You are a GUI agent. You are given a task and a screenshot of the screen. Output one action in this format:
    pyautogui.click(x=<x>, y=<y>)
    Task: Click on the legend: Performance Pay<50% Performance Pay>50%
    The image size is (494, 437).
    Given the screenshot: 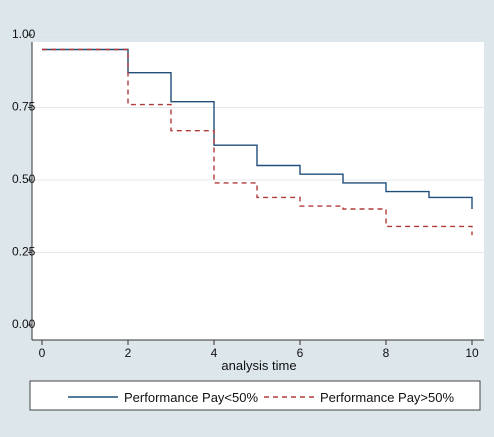 What is the action you would take?
    pyautogui.click(x=255, y=395)
    